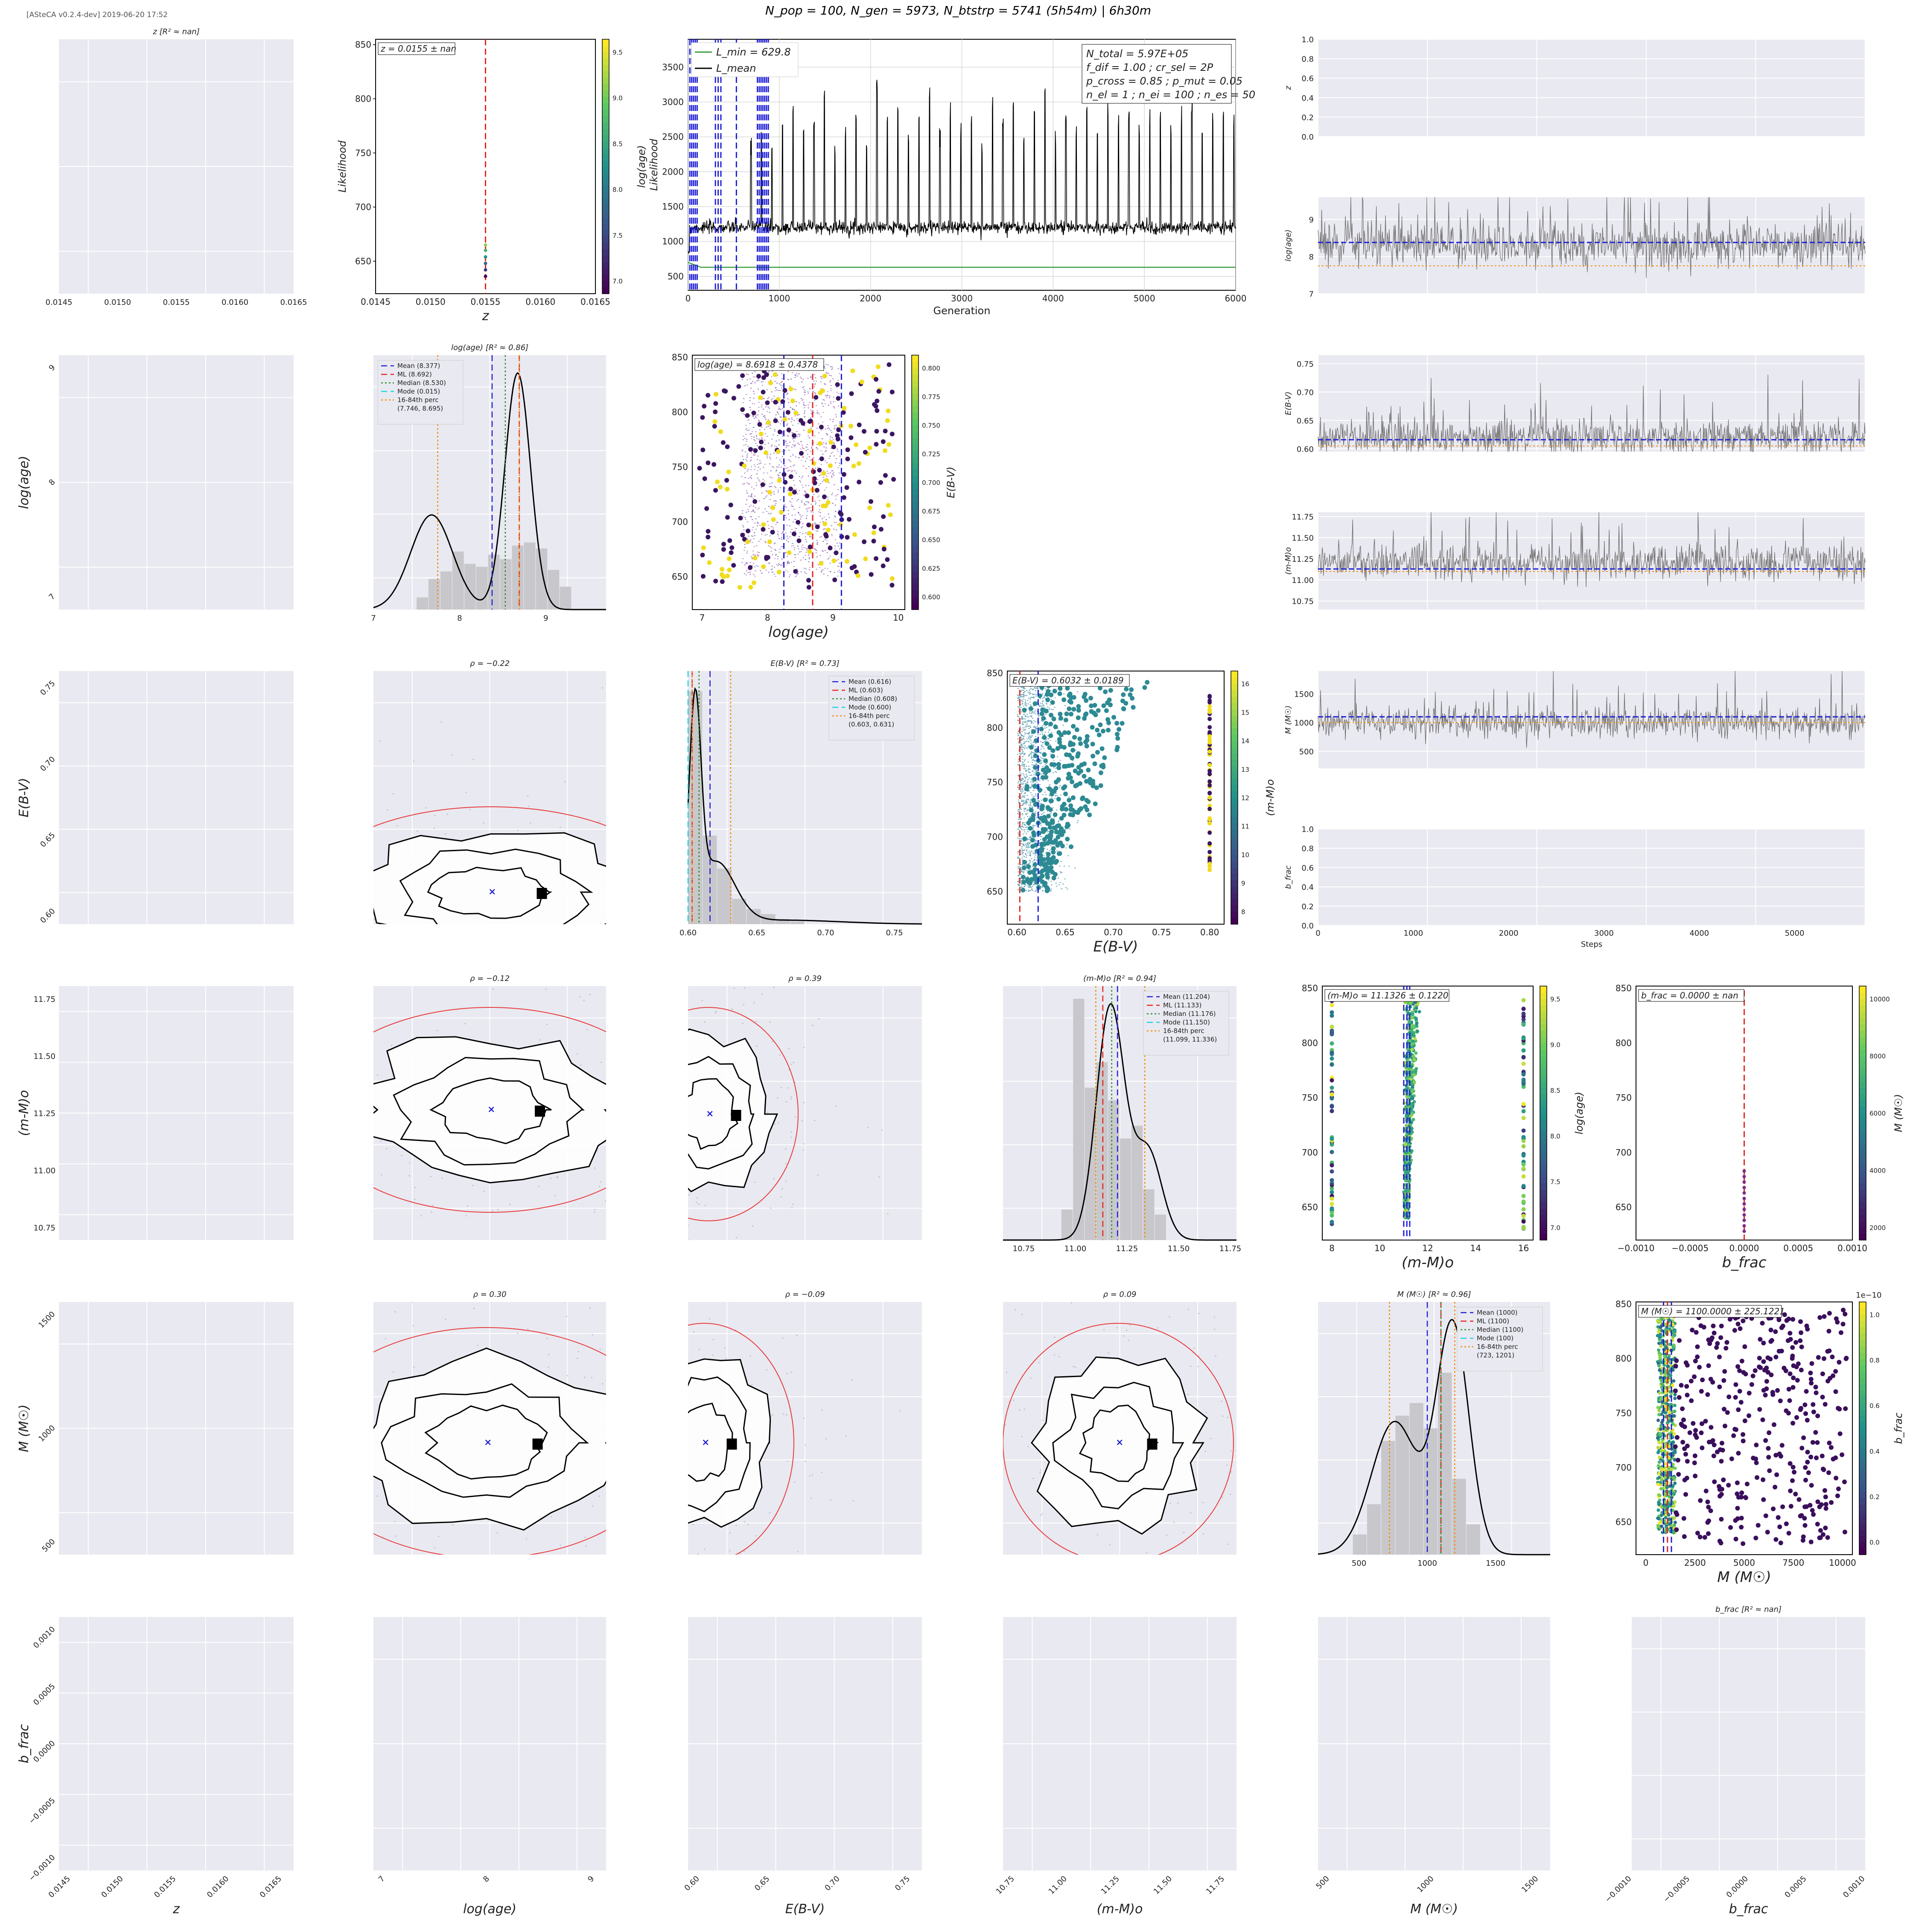  Describe the element at coordinates (418, 366) in the screenshot. I see `logage-hist-legend-item: Mean (8.377)` at that location.